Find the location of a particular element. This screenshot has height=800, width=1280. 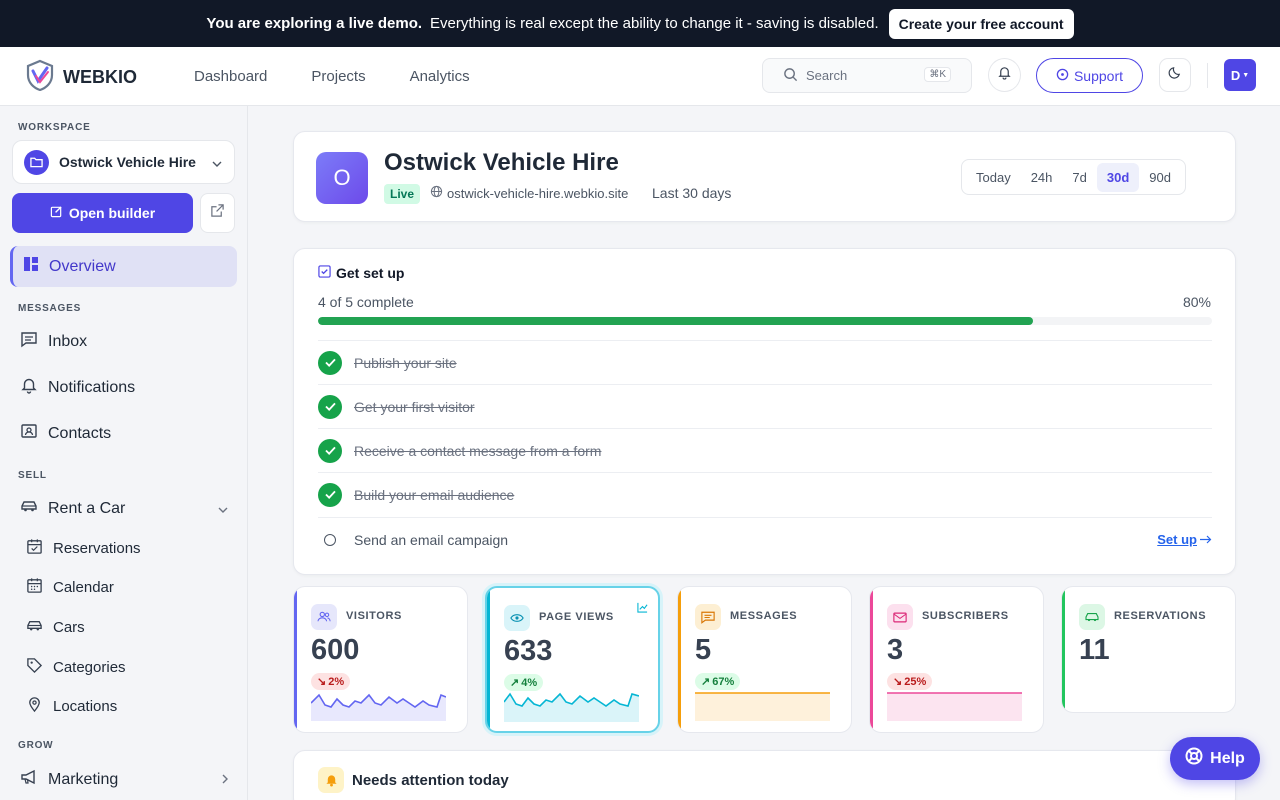

stat-card-subscribers: SUBSCRIBERS 3 ↘ 25% is located at coordinates (956, 659).